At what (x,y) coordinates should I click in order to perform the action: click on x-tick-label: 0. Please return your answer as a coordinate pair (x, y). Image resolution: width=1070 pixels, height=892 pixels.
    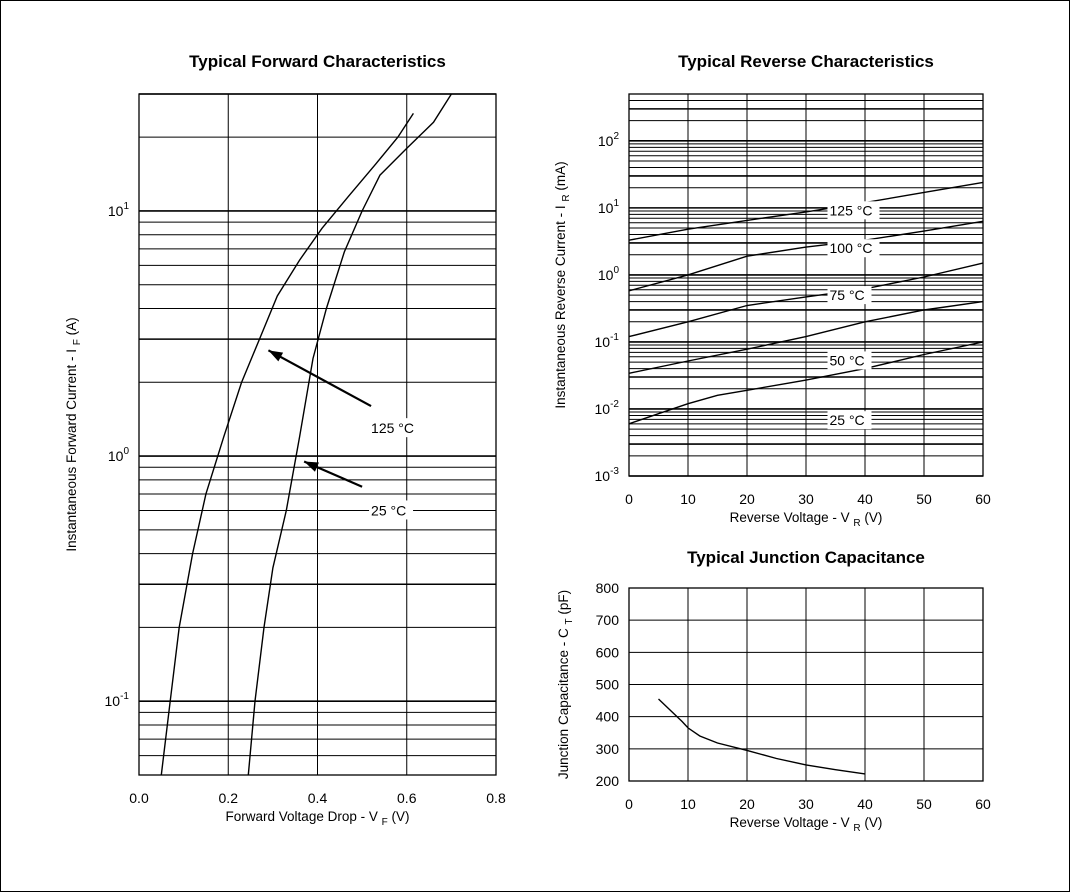
    Looking at the image, I should click on (629, 804).